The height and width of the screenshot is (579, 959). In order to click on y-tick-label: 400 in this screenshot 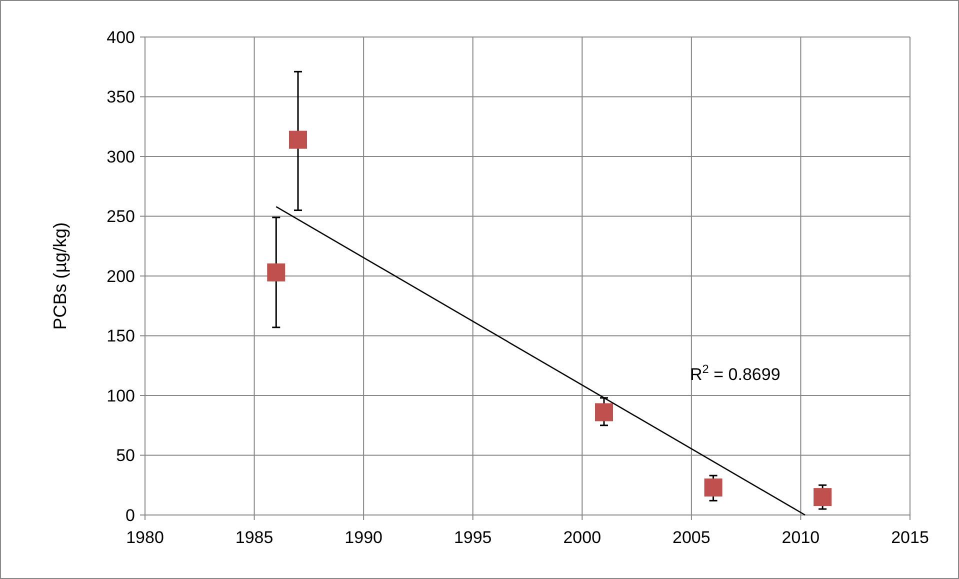, I will do `click(120, 37)`.